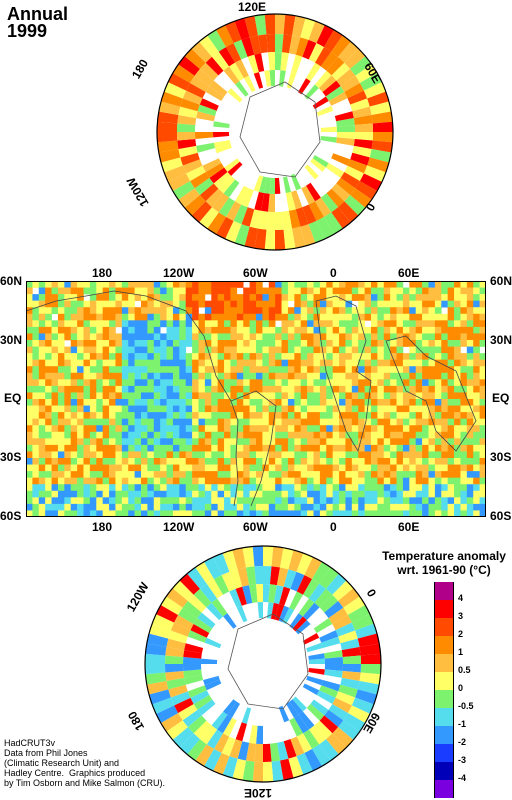  I want to click on legend-title: Temperature anomaly wrt. 1961-90 (°C), so click(444, 563).